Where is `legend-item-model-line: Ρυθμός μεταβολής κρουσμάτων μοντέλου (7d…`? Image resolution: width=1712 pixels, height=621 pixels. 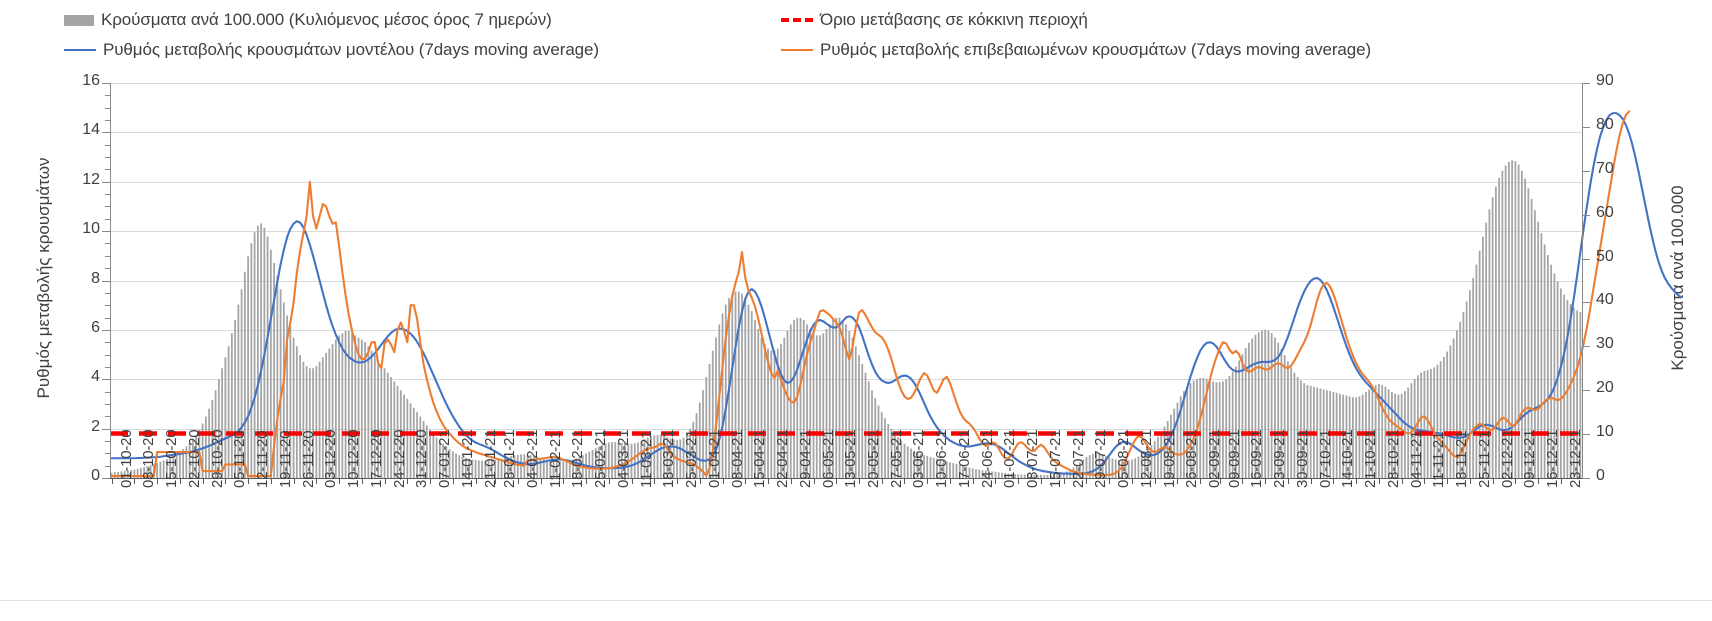
legend-item-model-line: Ρυθμός μεταβολής κρουσμάτων μοντέλου (7d… is located at coordinates (331, 50).